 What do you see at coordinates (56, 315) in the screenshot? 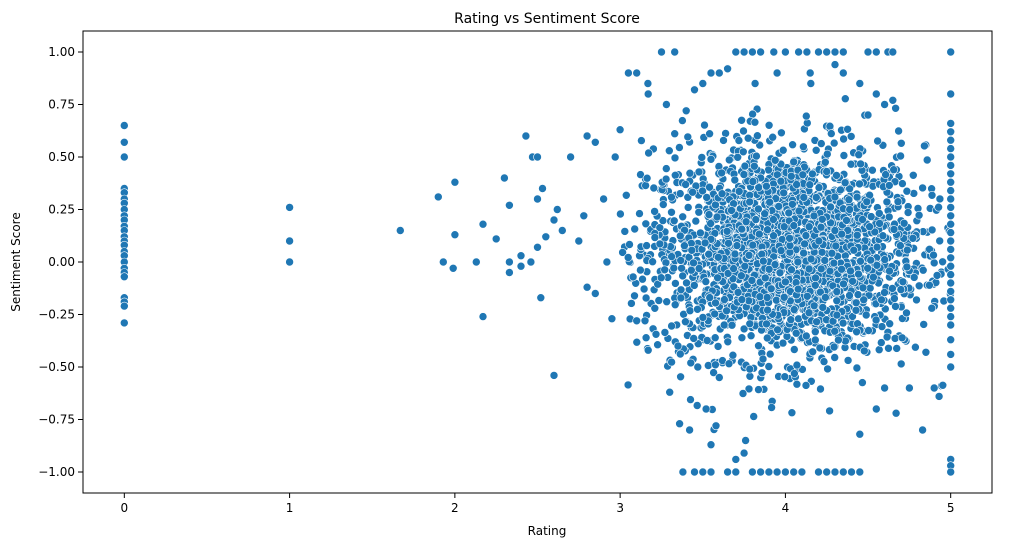
I see `y-tick-label: −0.25` at bounding box center [56, 315].